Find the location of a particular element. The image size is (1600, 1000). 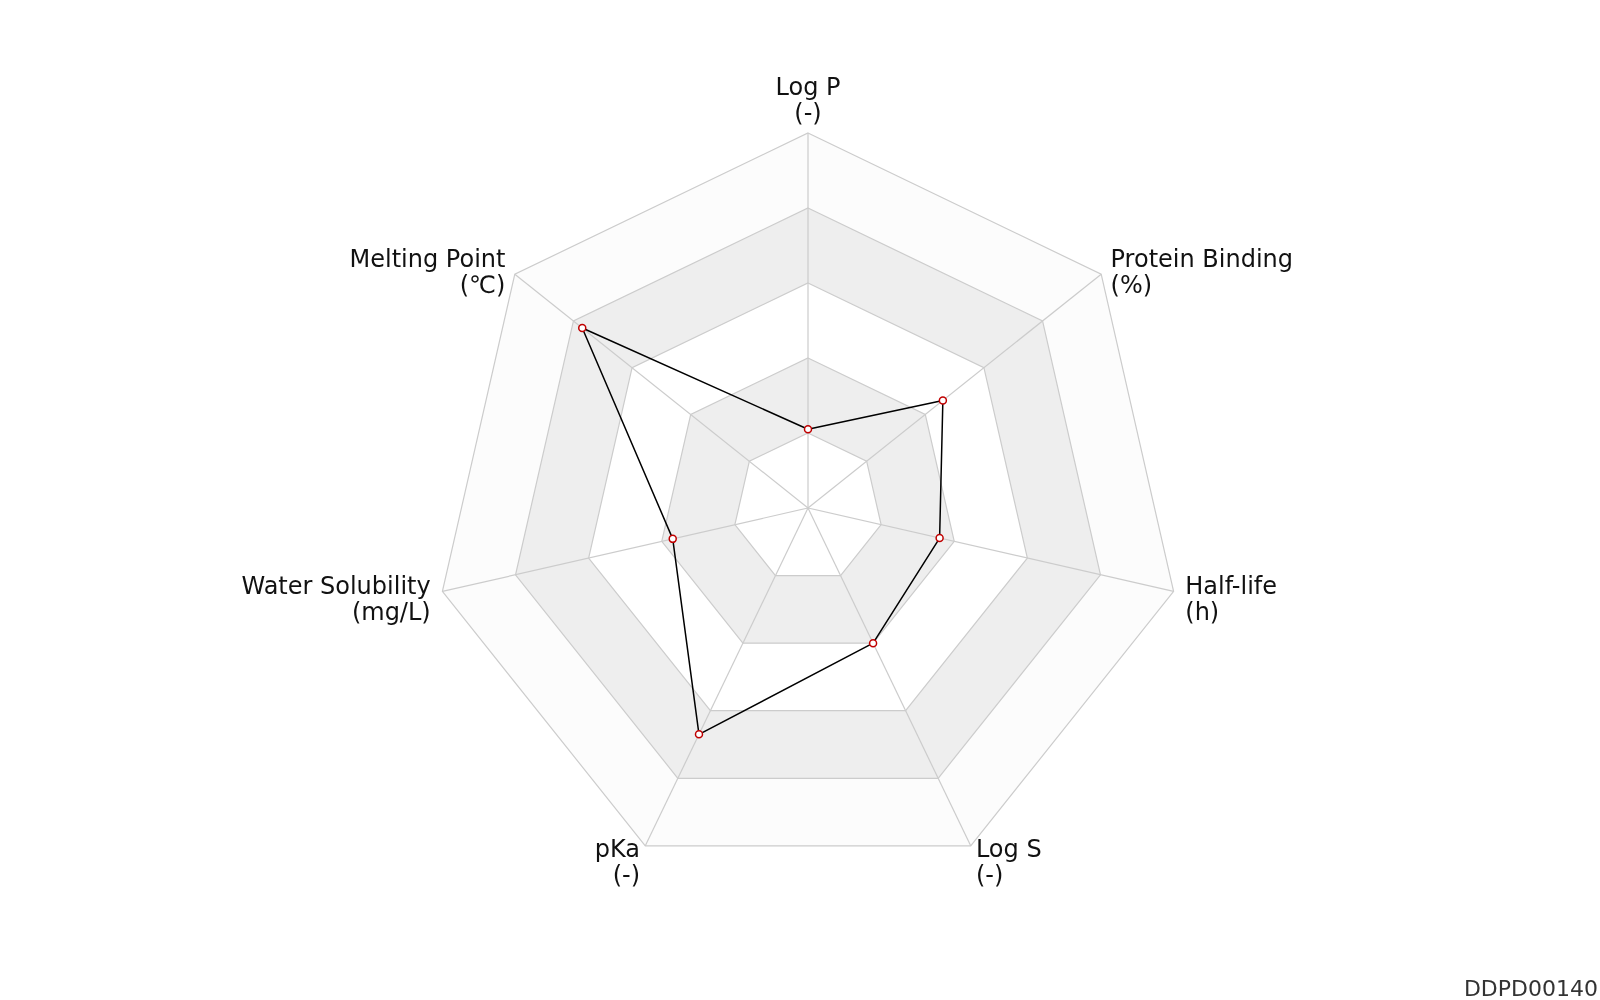

spoke-label: Log S (-) is located at coordinates (1008, 861).